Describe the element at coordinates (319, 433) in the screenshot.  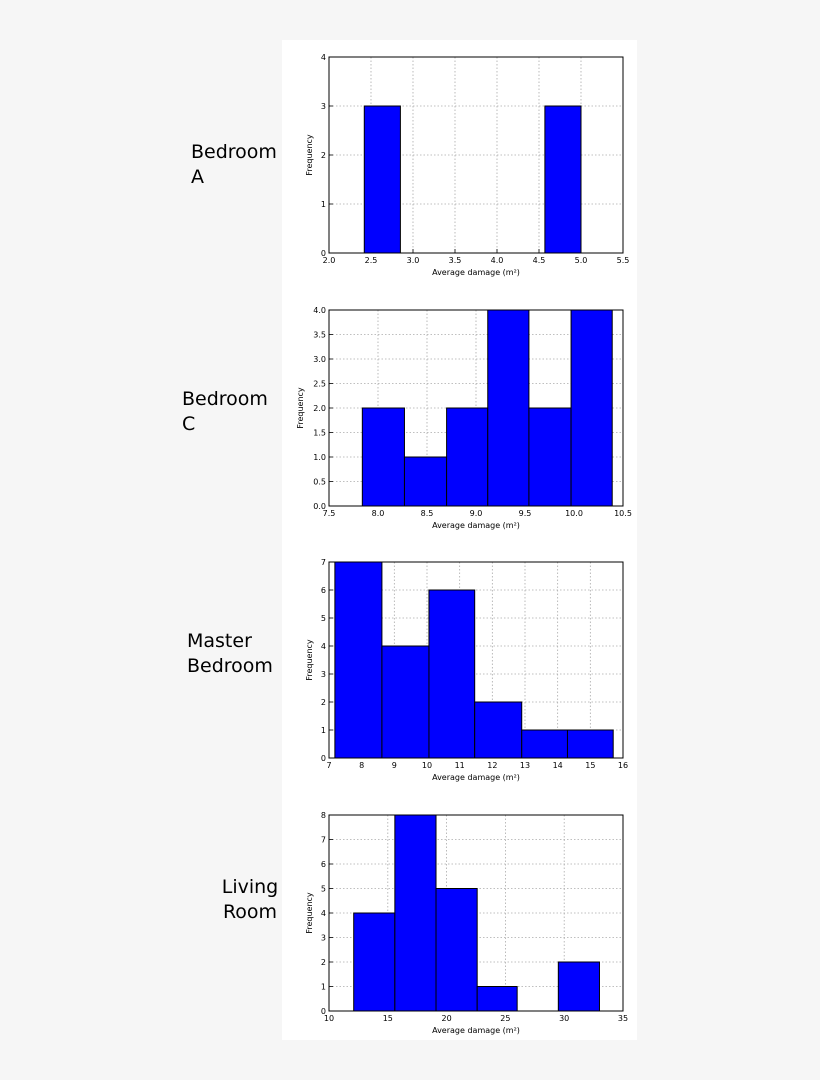
I see `y-tick-label: 1.5` at that location.